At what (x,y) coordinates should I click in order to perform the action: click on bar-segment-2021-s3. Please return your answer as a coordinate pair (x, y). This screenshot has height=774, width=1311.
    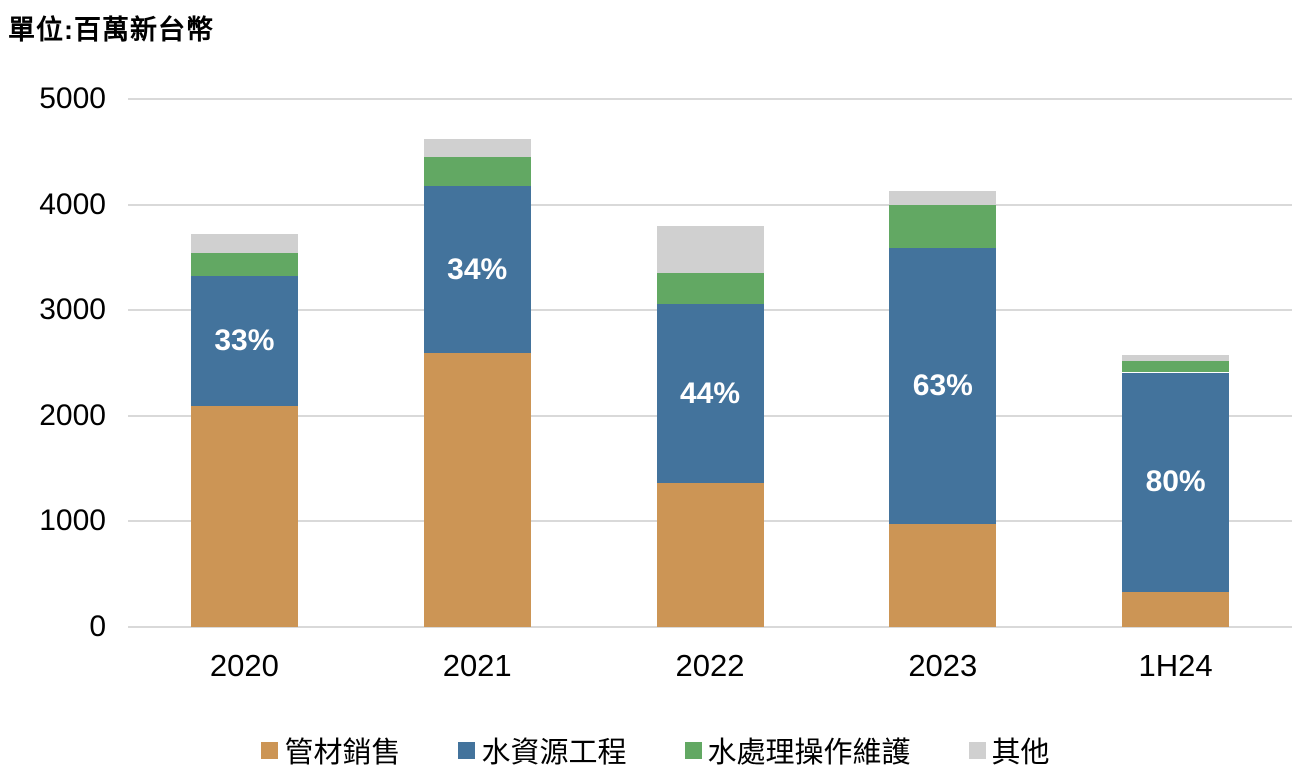
    Looking at the image, I should click on (477, 148).